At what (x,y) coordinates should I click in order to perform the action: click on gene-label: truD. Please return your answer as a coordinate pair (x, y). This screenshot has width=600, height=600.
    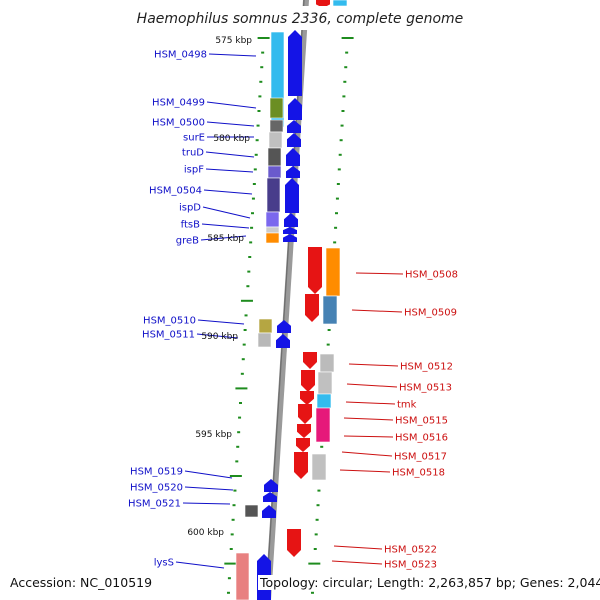
    Looking at the image, I should click on (193, 153).